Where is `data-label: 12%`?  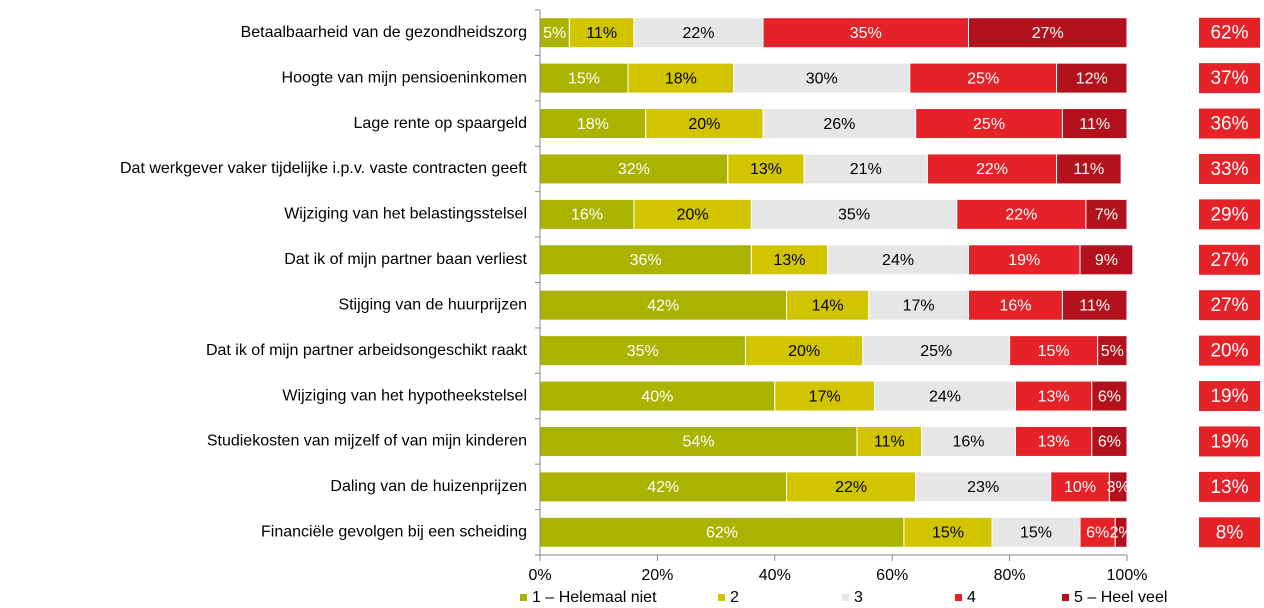 data-label: 12% is located at coordinates (1092, 78).